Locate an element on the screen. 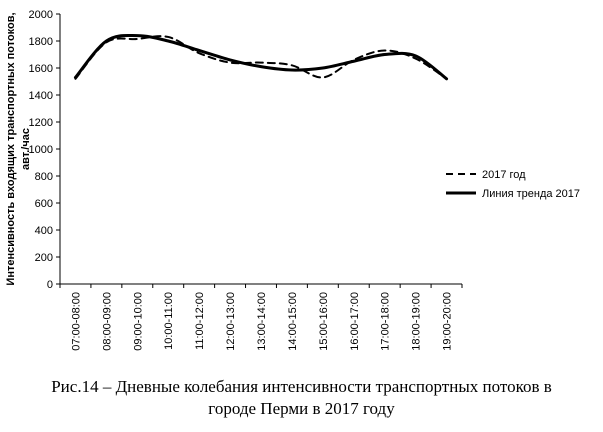 This screenshot has height=432, width=603. x-tick-label: 13:00-14:00 is located at coordinates (262, 321).